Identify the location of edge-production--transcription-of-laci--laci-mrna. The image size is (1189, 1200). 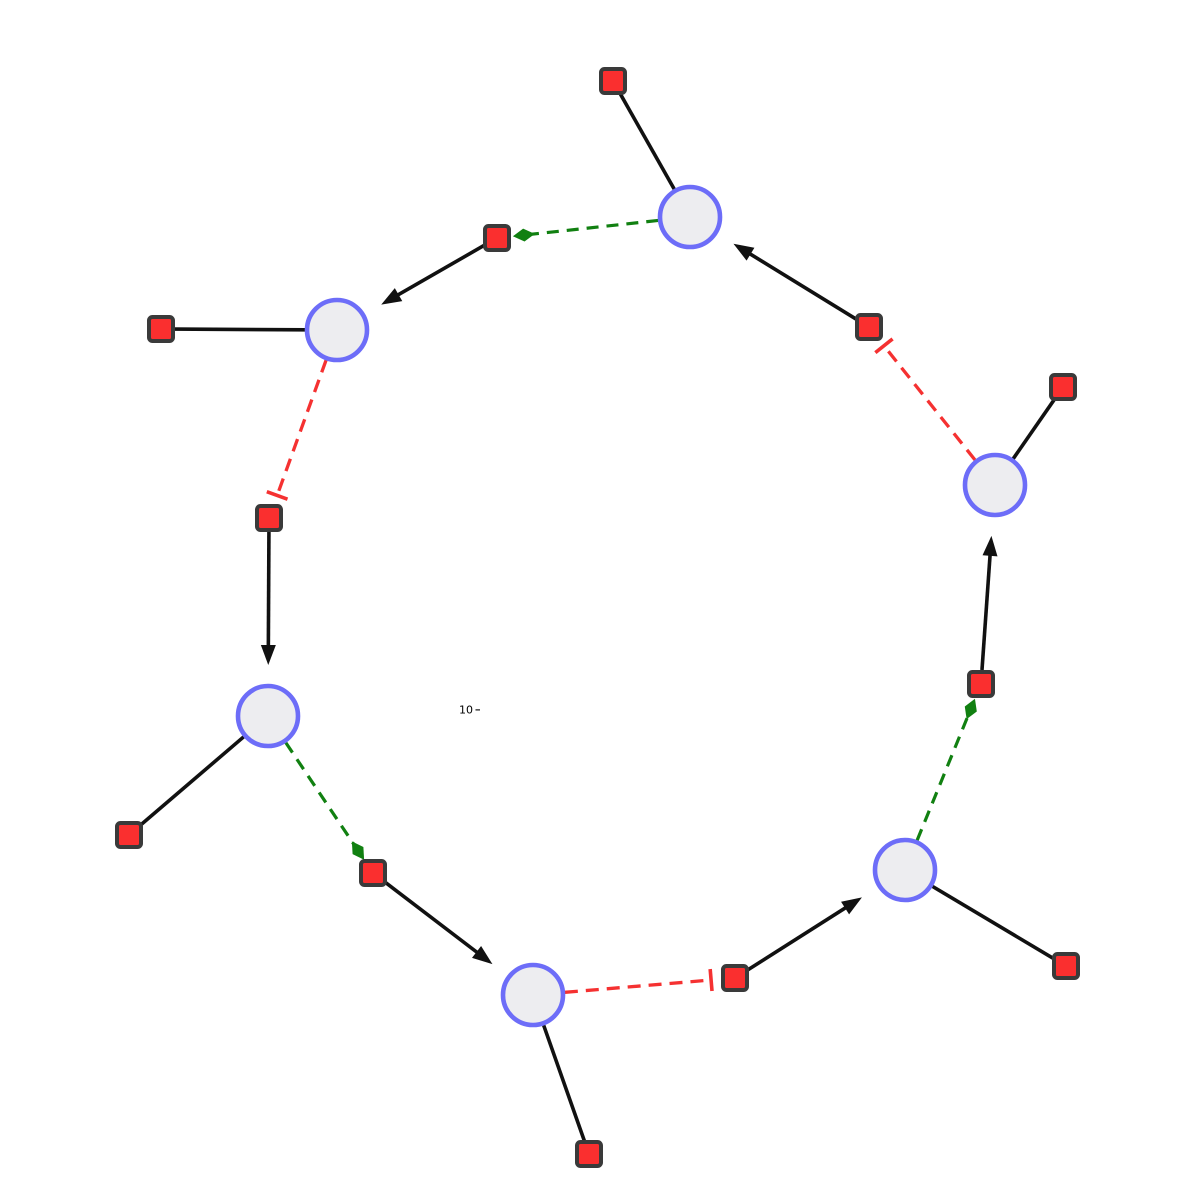
(796, 282).